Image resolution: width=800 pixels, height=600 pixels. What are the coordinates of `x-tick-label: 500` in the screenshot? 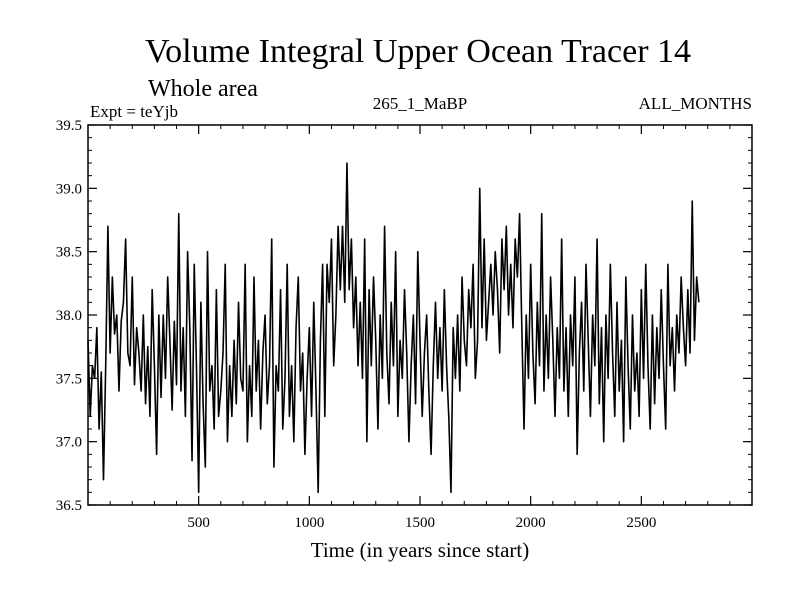 It's located at (198, 523).